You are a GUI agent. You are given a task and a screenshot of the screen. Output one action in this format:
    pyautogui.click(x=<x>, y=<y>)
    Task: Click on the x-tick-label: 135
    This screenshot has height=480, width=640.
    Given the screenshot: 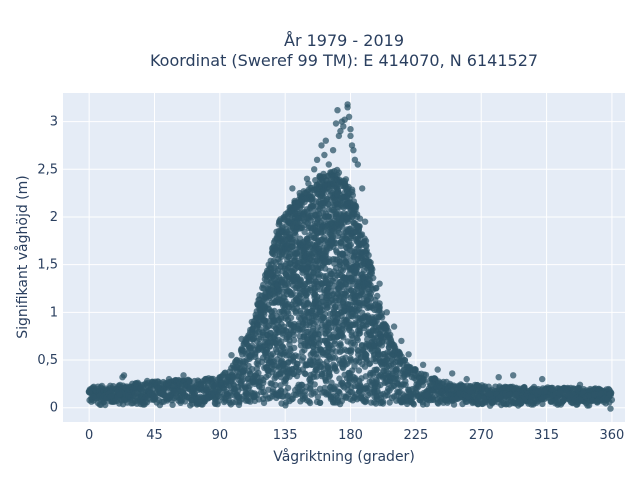 What is the action you would take?
    pyautogui.click(x=285, y=435)
    